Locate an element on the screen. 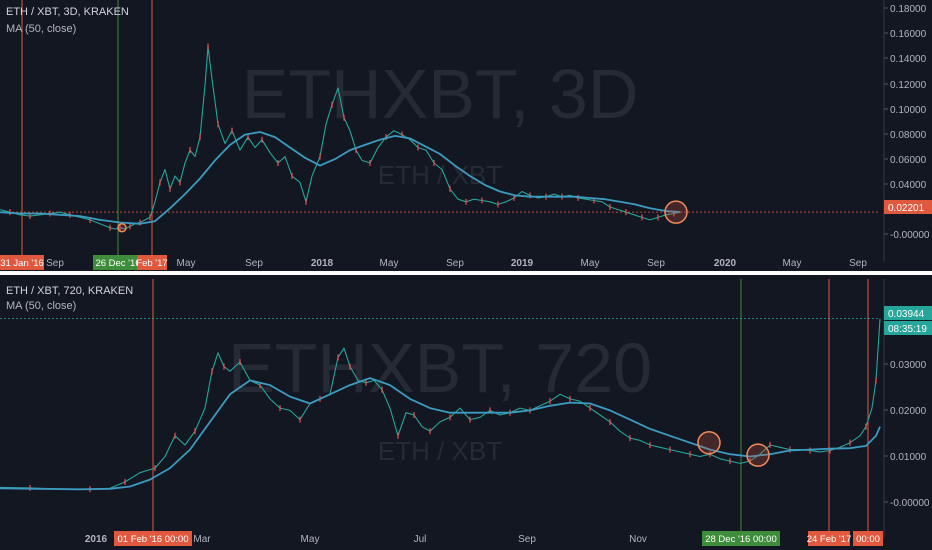 This screenshot has height=550, width=932. marker-label: 00:00 is located at coordinates (868, 539).